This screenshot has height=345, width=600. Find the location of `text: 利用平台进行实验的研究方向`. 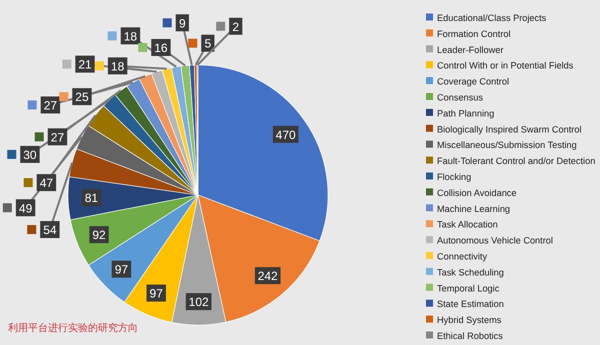

text: 利用平台进行实验的研究方向 is located at coordinates (73, 328).